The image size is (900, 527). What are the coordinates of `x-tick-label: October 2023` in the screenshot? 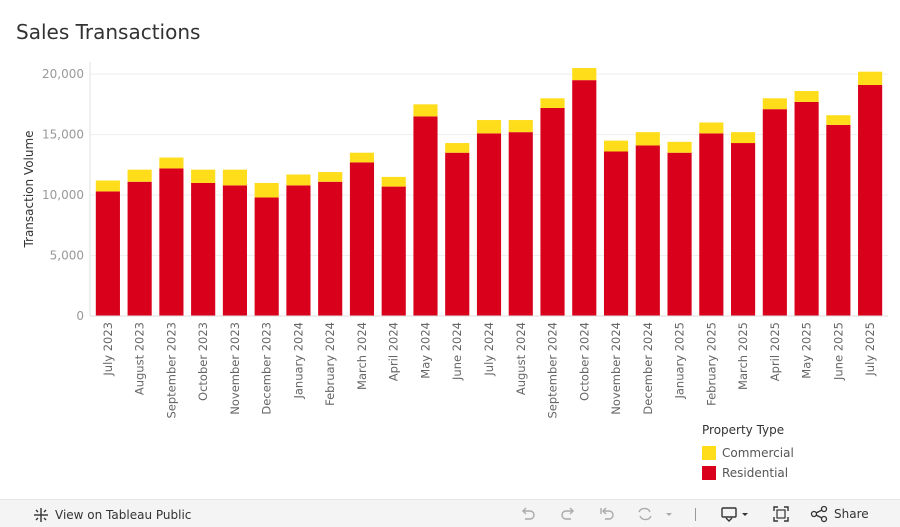 It's located at (203, 361).